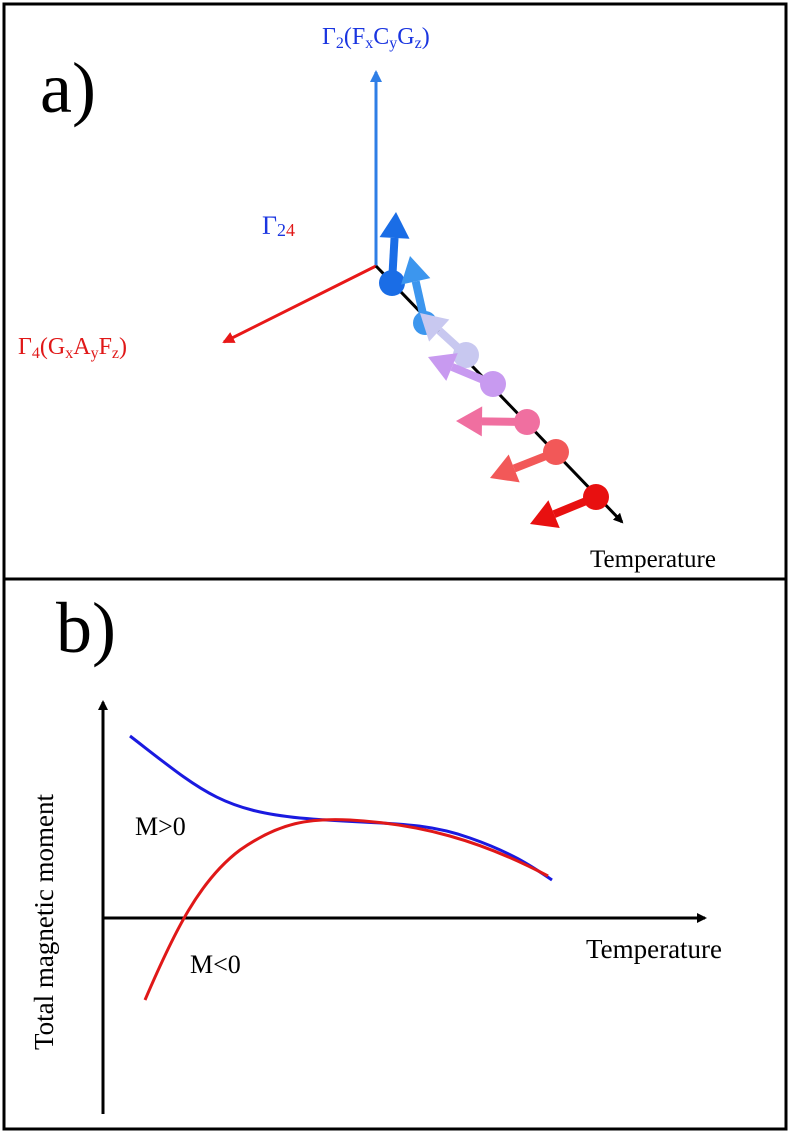  I want to click on panel-b-label: b), so click(86, 628).